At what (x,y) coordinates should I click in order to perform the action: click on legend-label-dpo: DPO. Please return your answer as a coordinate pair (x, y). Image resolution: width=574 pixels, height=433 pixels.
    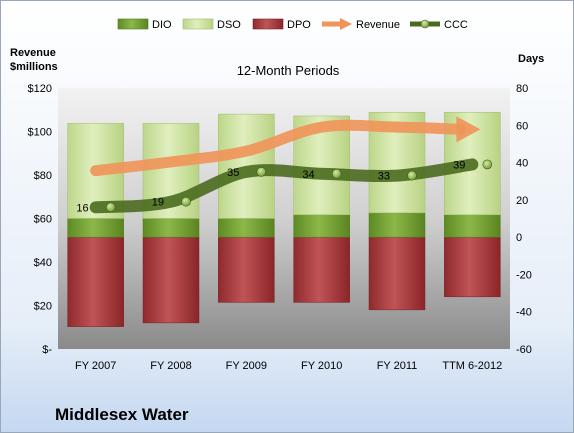
    Looking at the image, I should click on (299, 25).